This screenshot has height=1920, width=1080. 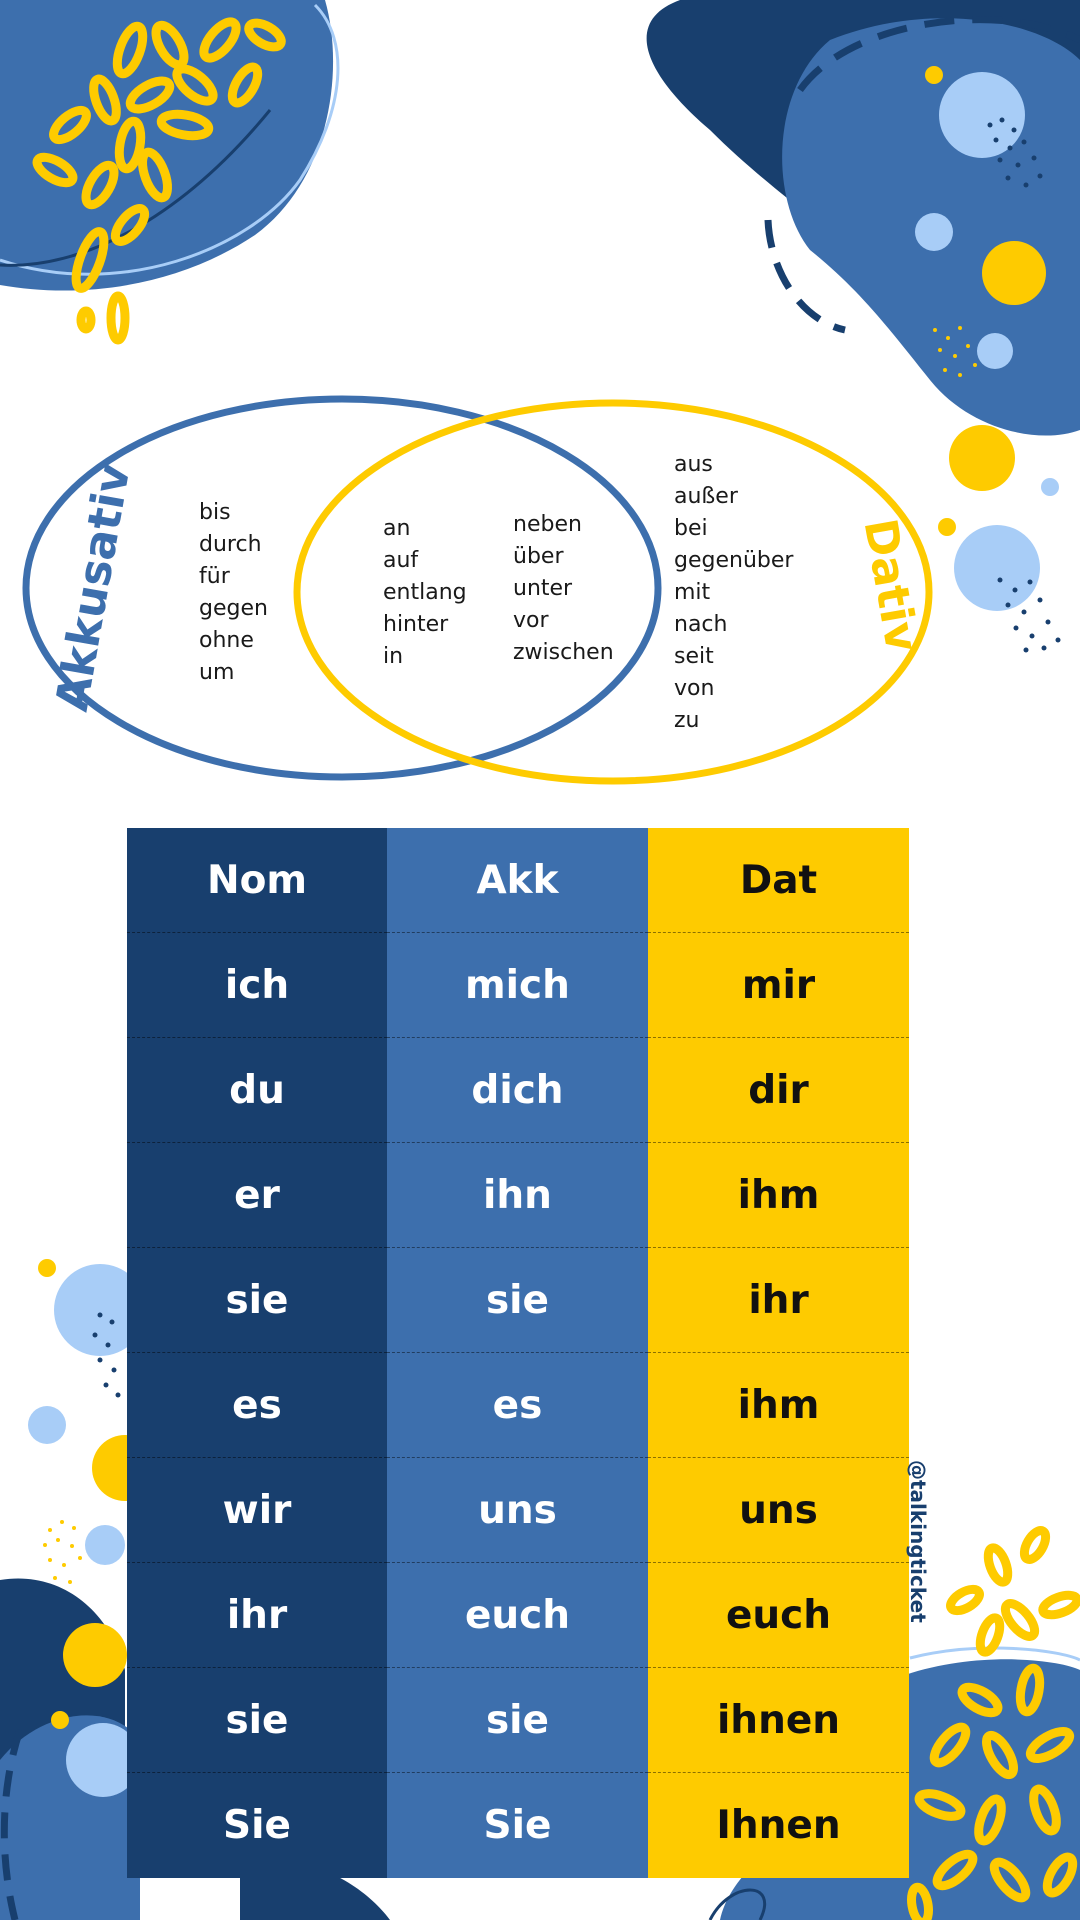 What do you see at coordinates (233, 608) in the screenshot?
I see `preposition-item: gegen` at bounding box center [233, 608].